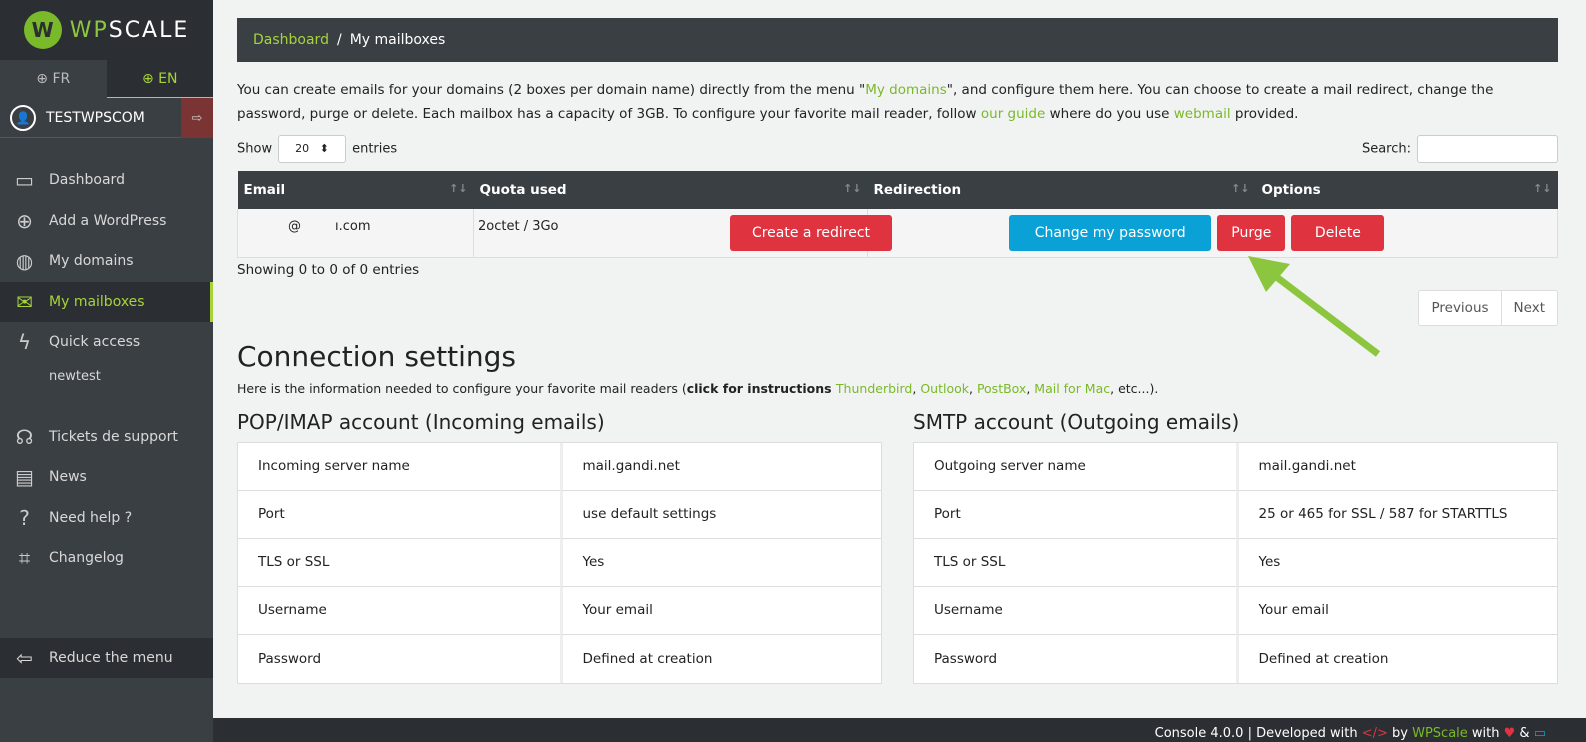 Image resolution: width=1586 pixels, height=742 pixels. Describe the element at coordinates (106, 261) in the screenshot. I see `sidebar-item-my-domains: ◍ My domains` at that location.